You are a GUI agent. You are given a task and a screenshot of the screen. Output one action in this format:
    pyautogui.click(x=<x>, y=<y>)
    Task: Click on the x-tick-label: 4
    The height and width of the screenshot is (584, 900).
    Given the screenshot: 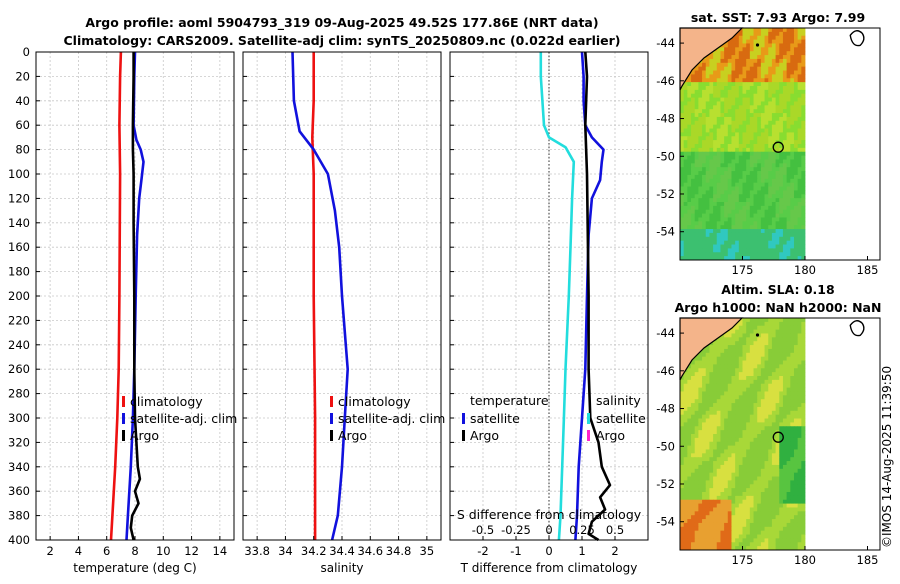 What is the action you would take?
    pyautogui.click(x=78, y=551)
    